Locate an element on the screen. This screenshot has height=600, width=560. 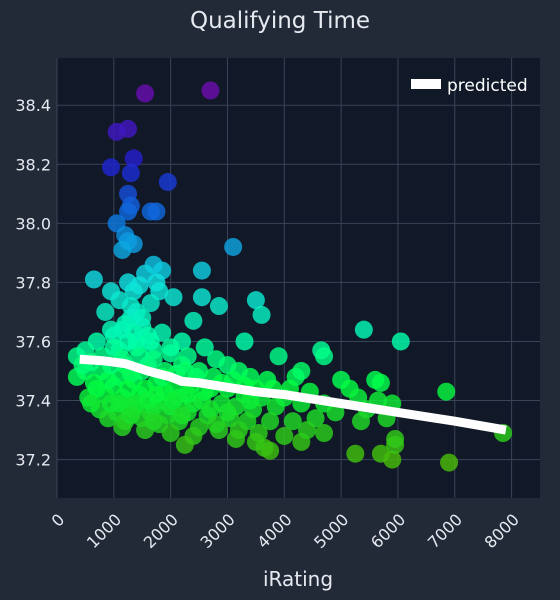
x-tick-label: 5000 is located at coordinates (331, 531).